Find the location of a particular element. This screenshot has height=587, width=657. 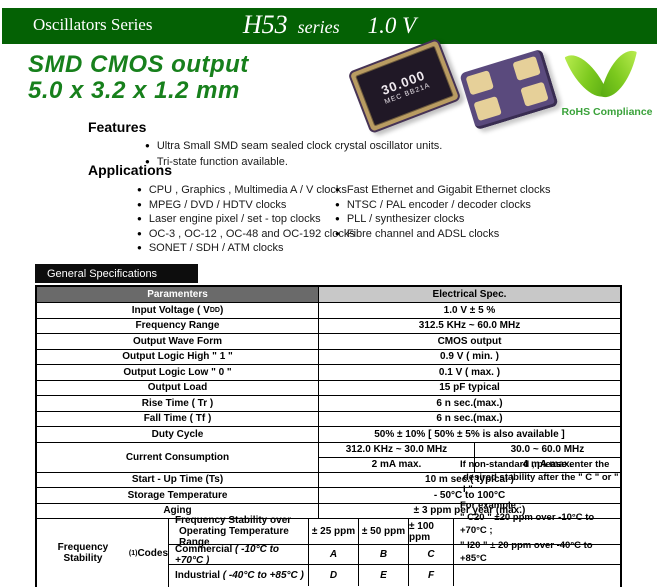

fs-industrial-row: Industrial ( -40°C to +85°C ) D E F is located at coordinates (394, 575).